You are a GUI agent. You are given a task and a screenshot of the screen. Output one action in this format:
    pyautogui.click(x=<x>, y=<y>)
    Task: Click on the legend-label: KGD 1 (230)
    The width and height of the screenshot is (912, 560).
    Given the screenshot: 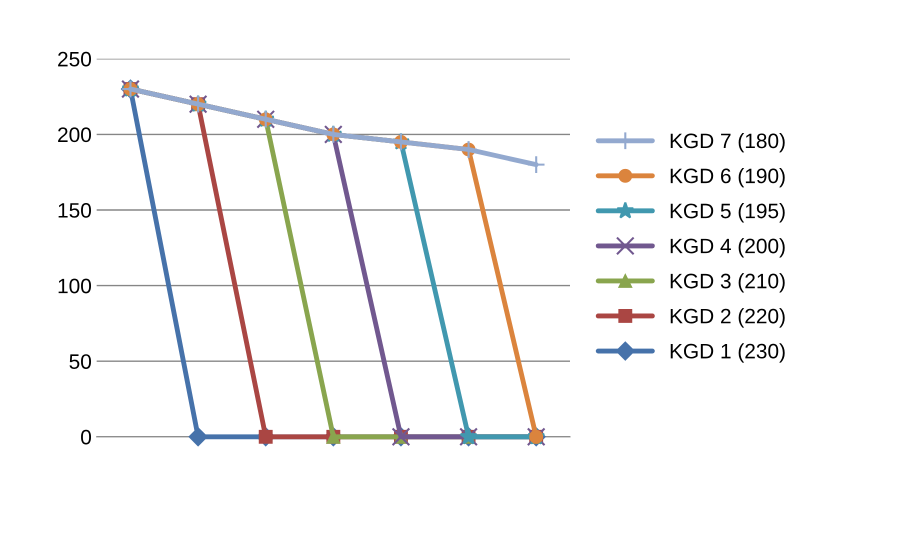 What is the action you would take?
    pyautogui.click(x=727, y=353)
    